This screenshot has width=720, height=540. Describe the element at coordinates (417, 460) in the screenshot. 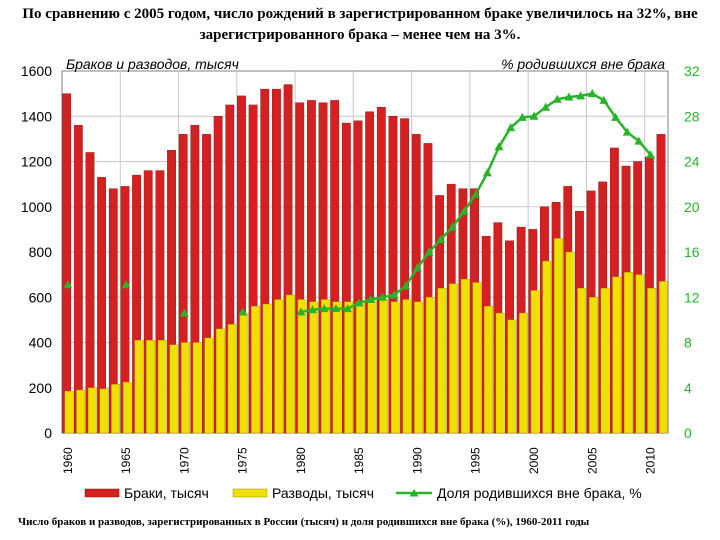

I see `x-tick-label: 1990` at that location.